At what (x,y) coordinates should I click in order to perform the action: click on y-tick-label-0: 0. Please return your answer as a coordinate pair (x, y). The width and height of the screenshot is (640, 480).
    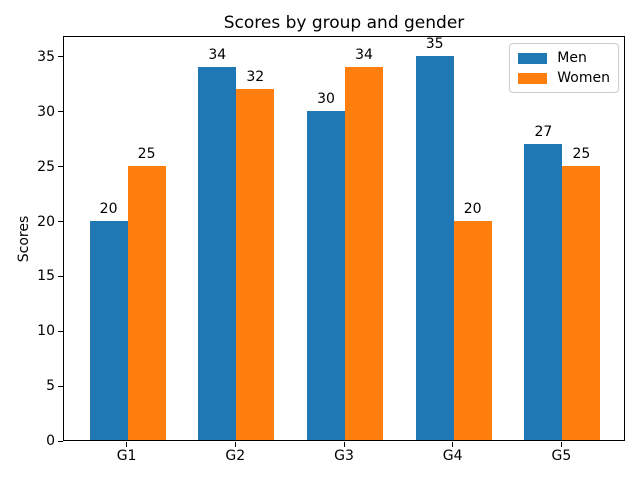
    Looking at the image, I should click on (50, 441).